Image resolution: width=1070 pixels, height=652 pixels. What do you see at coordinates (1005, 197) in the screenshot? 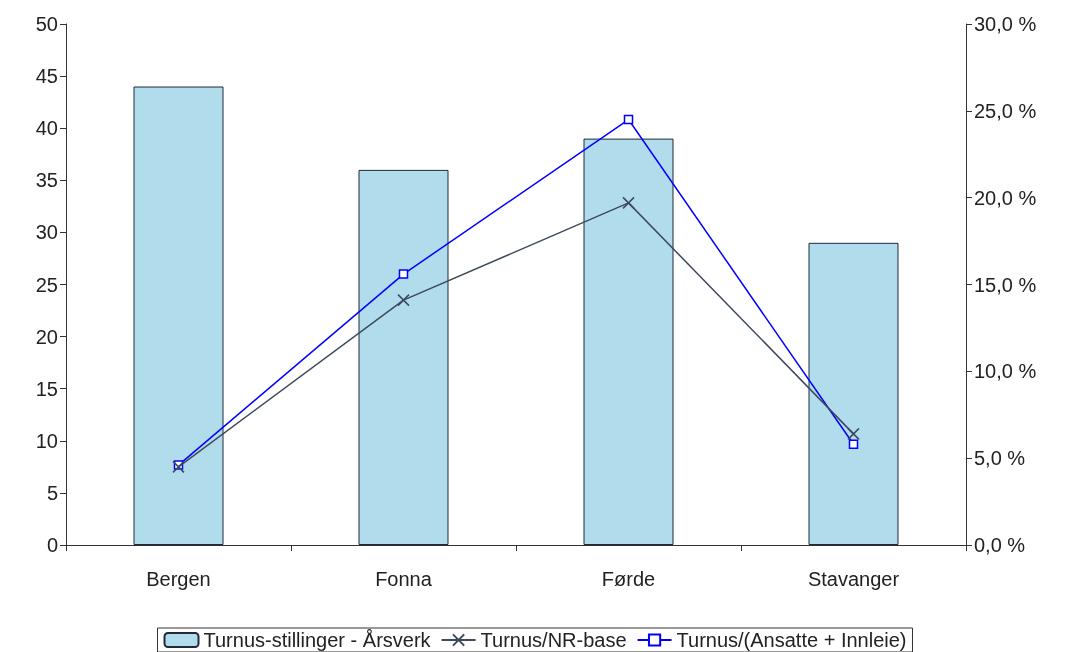
I see `y2-tick-label: 20,0 %` at bounding box center [1005, 197].